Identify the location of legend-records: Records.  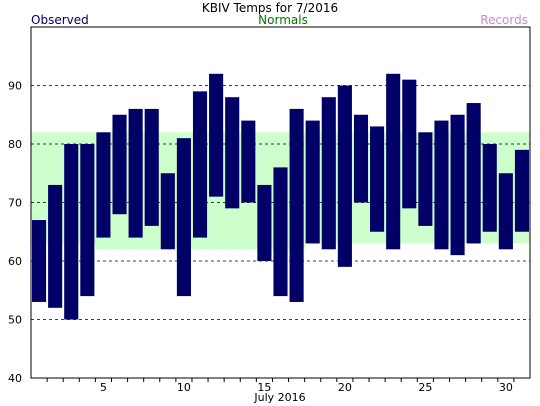
(504, 20).